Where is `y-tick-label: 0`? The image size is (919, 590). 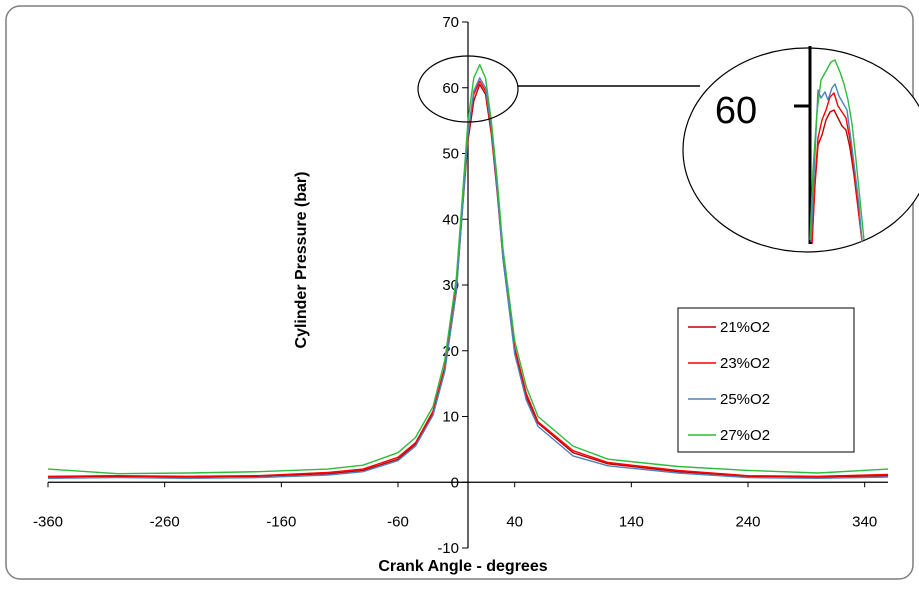
y-tick-label: 0 is located at coordinates (455, 482).